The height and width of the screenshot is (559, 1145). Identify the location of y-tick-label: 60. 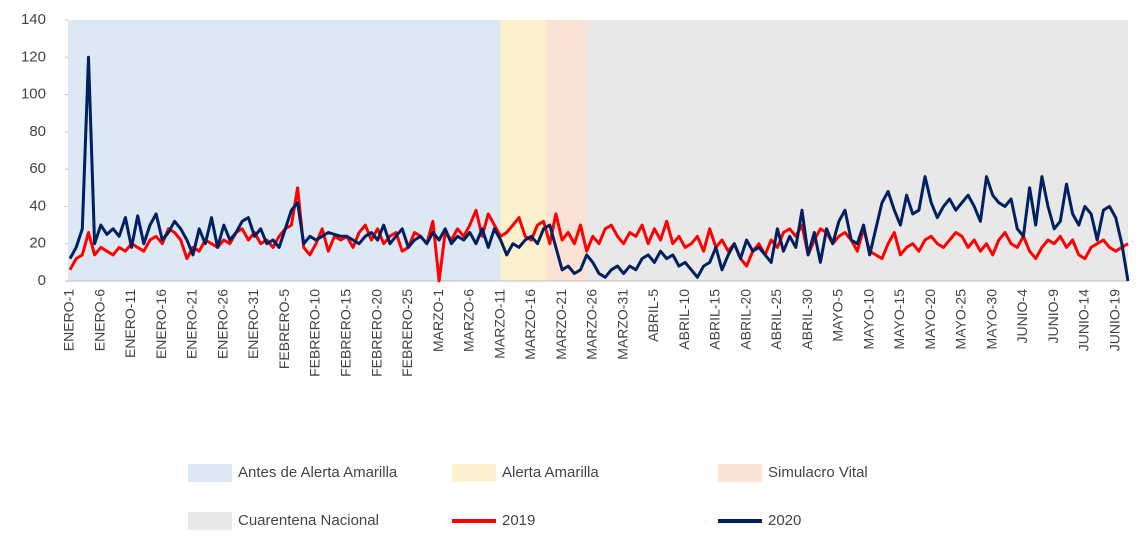
(37, 168).